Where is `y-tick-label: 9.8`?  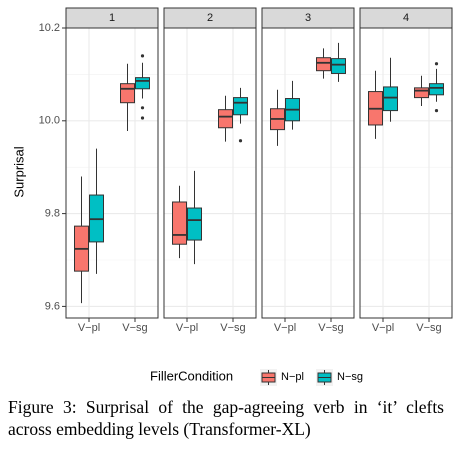 y-tick-label: 9.8 is located at coordinates (52, 214).